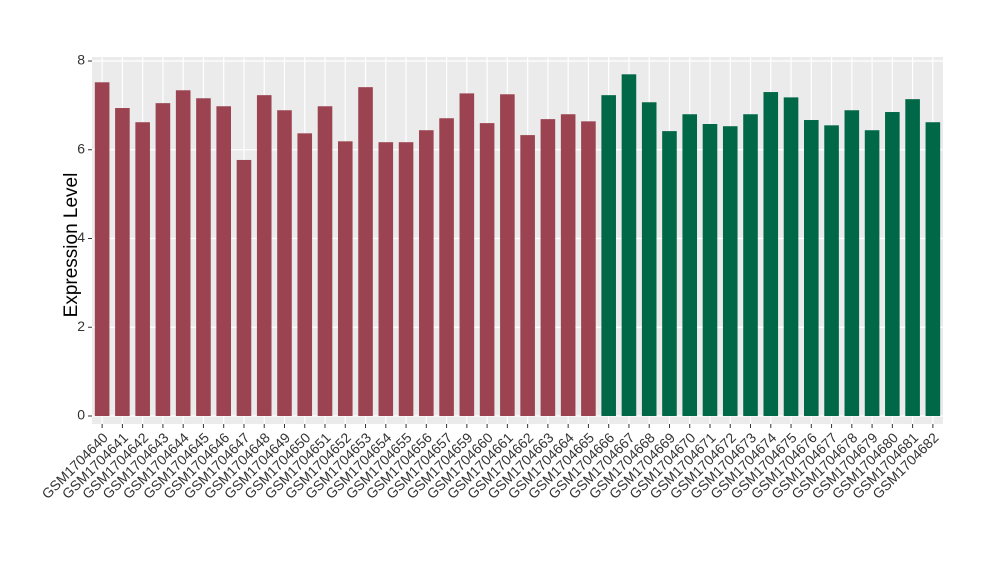  I want to click on y-axis-title: Expression Level, so click(71, 245).